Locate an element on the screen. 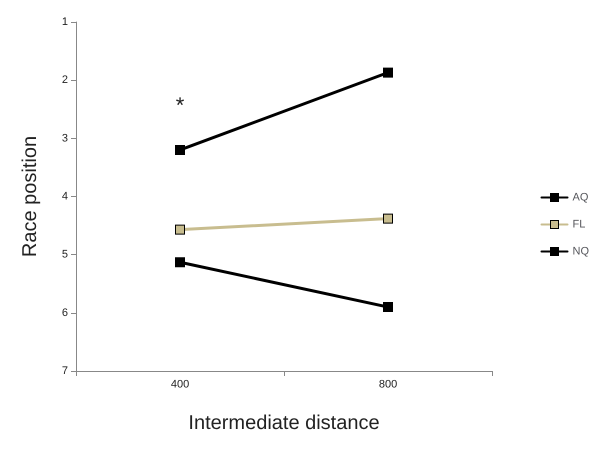  annotation: * is located at coordinates (180, 105).